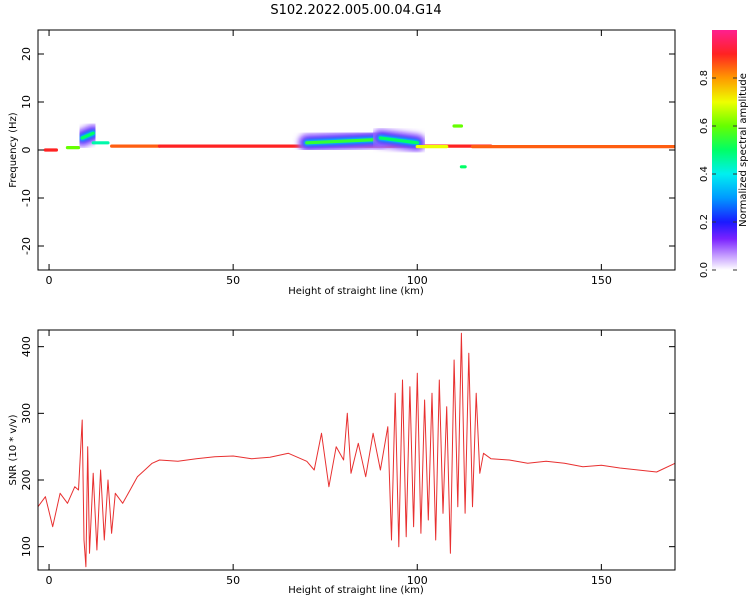 This screenshot has height=600, width=750. I want to click on figure-title: S102.2022.005.00.04.G14, so click(355, 10).